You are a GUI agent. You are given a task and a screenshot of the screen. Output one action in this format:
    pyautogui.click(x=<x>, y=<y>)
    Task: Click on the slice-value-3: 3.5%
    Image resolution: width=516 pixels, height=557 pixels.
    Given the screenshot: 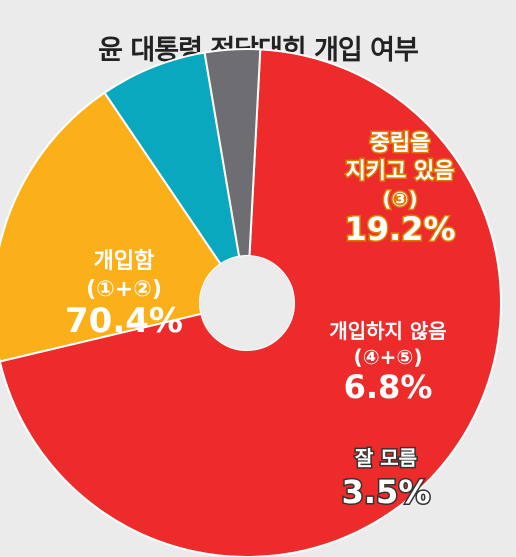 What is the action you would take?
    pyautogui.click(x=386, y=492)
    